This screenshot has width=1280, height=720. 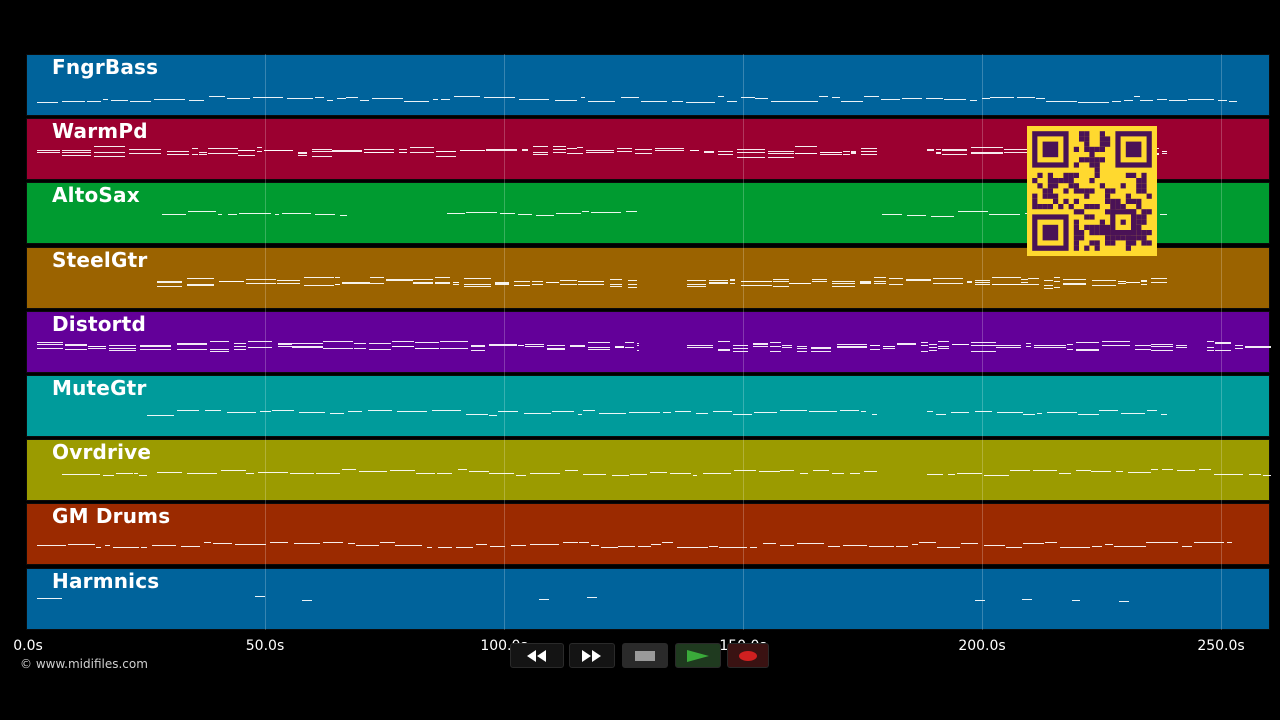 I want to click on fast-forward-button, so click(x=592, y=655).